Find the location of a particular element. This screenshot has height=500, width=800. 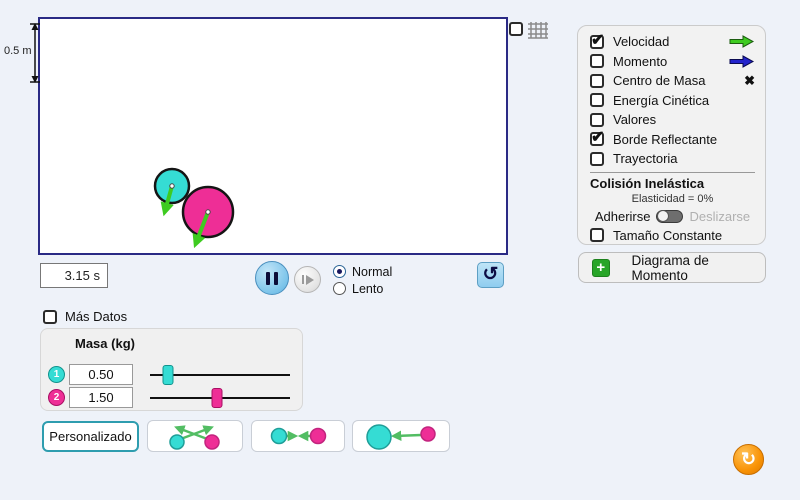

ball-2-center-marker is located at coordinates (208, 212).